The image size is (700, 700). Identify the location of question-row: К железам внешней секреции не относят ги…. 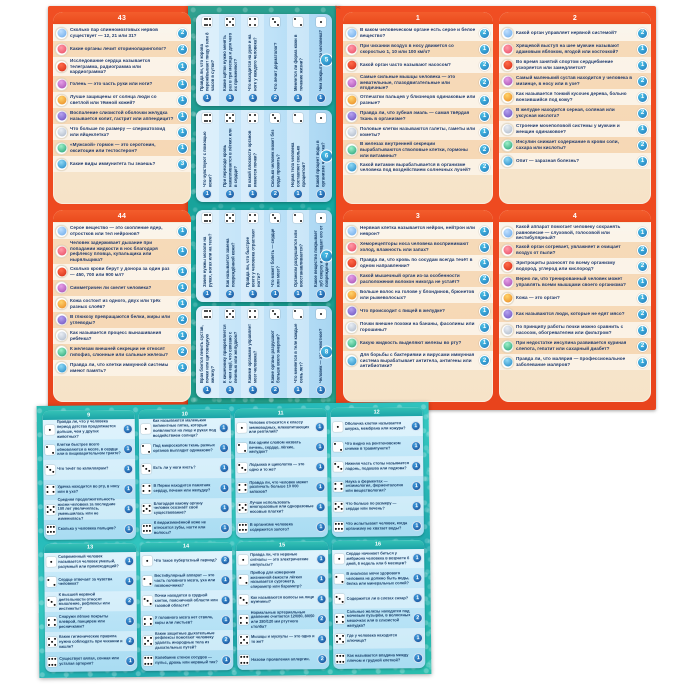
(122, 351).